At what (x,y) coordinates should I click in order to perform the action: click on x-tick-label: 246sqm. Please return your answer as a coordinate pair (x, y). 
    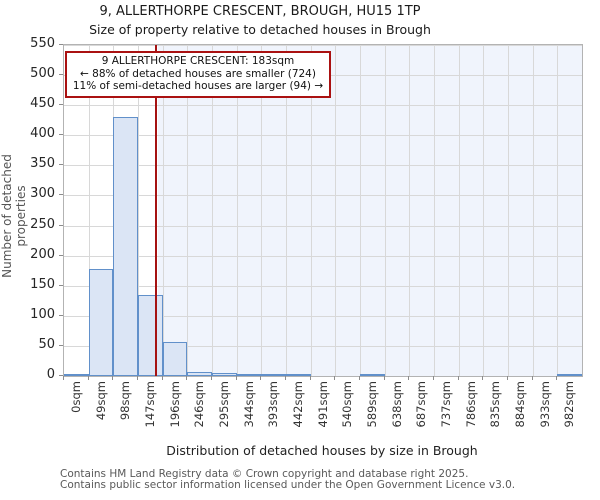
    Looking at the image, I should click on (199, 404).